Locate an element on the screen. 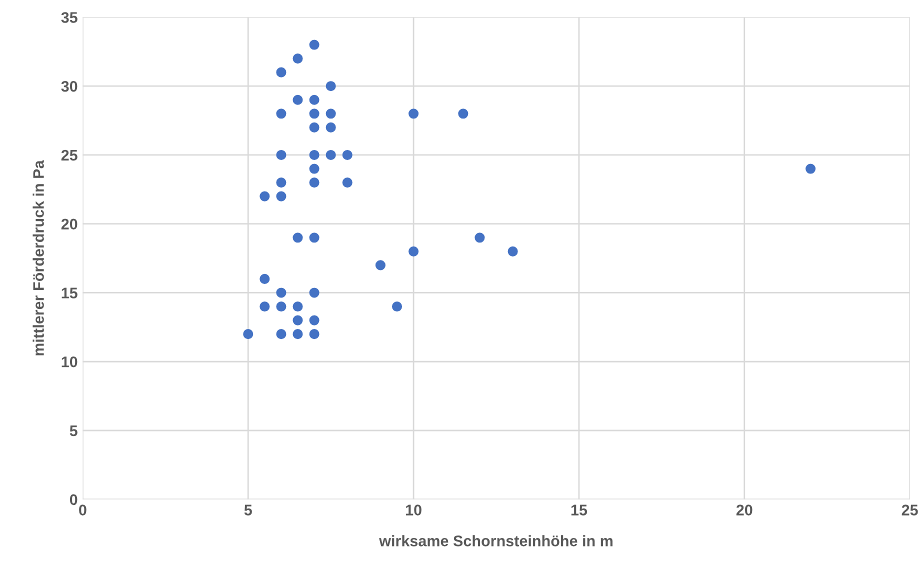 The height and width of the screenshot is (574, 919). x-tick-label: 25 is located at coordinates (910, 510).